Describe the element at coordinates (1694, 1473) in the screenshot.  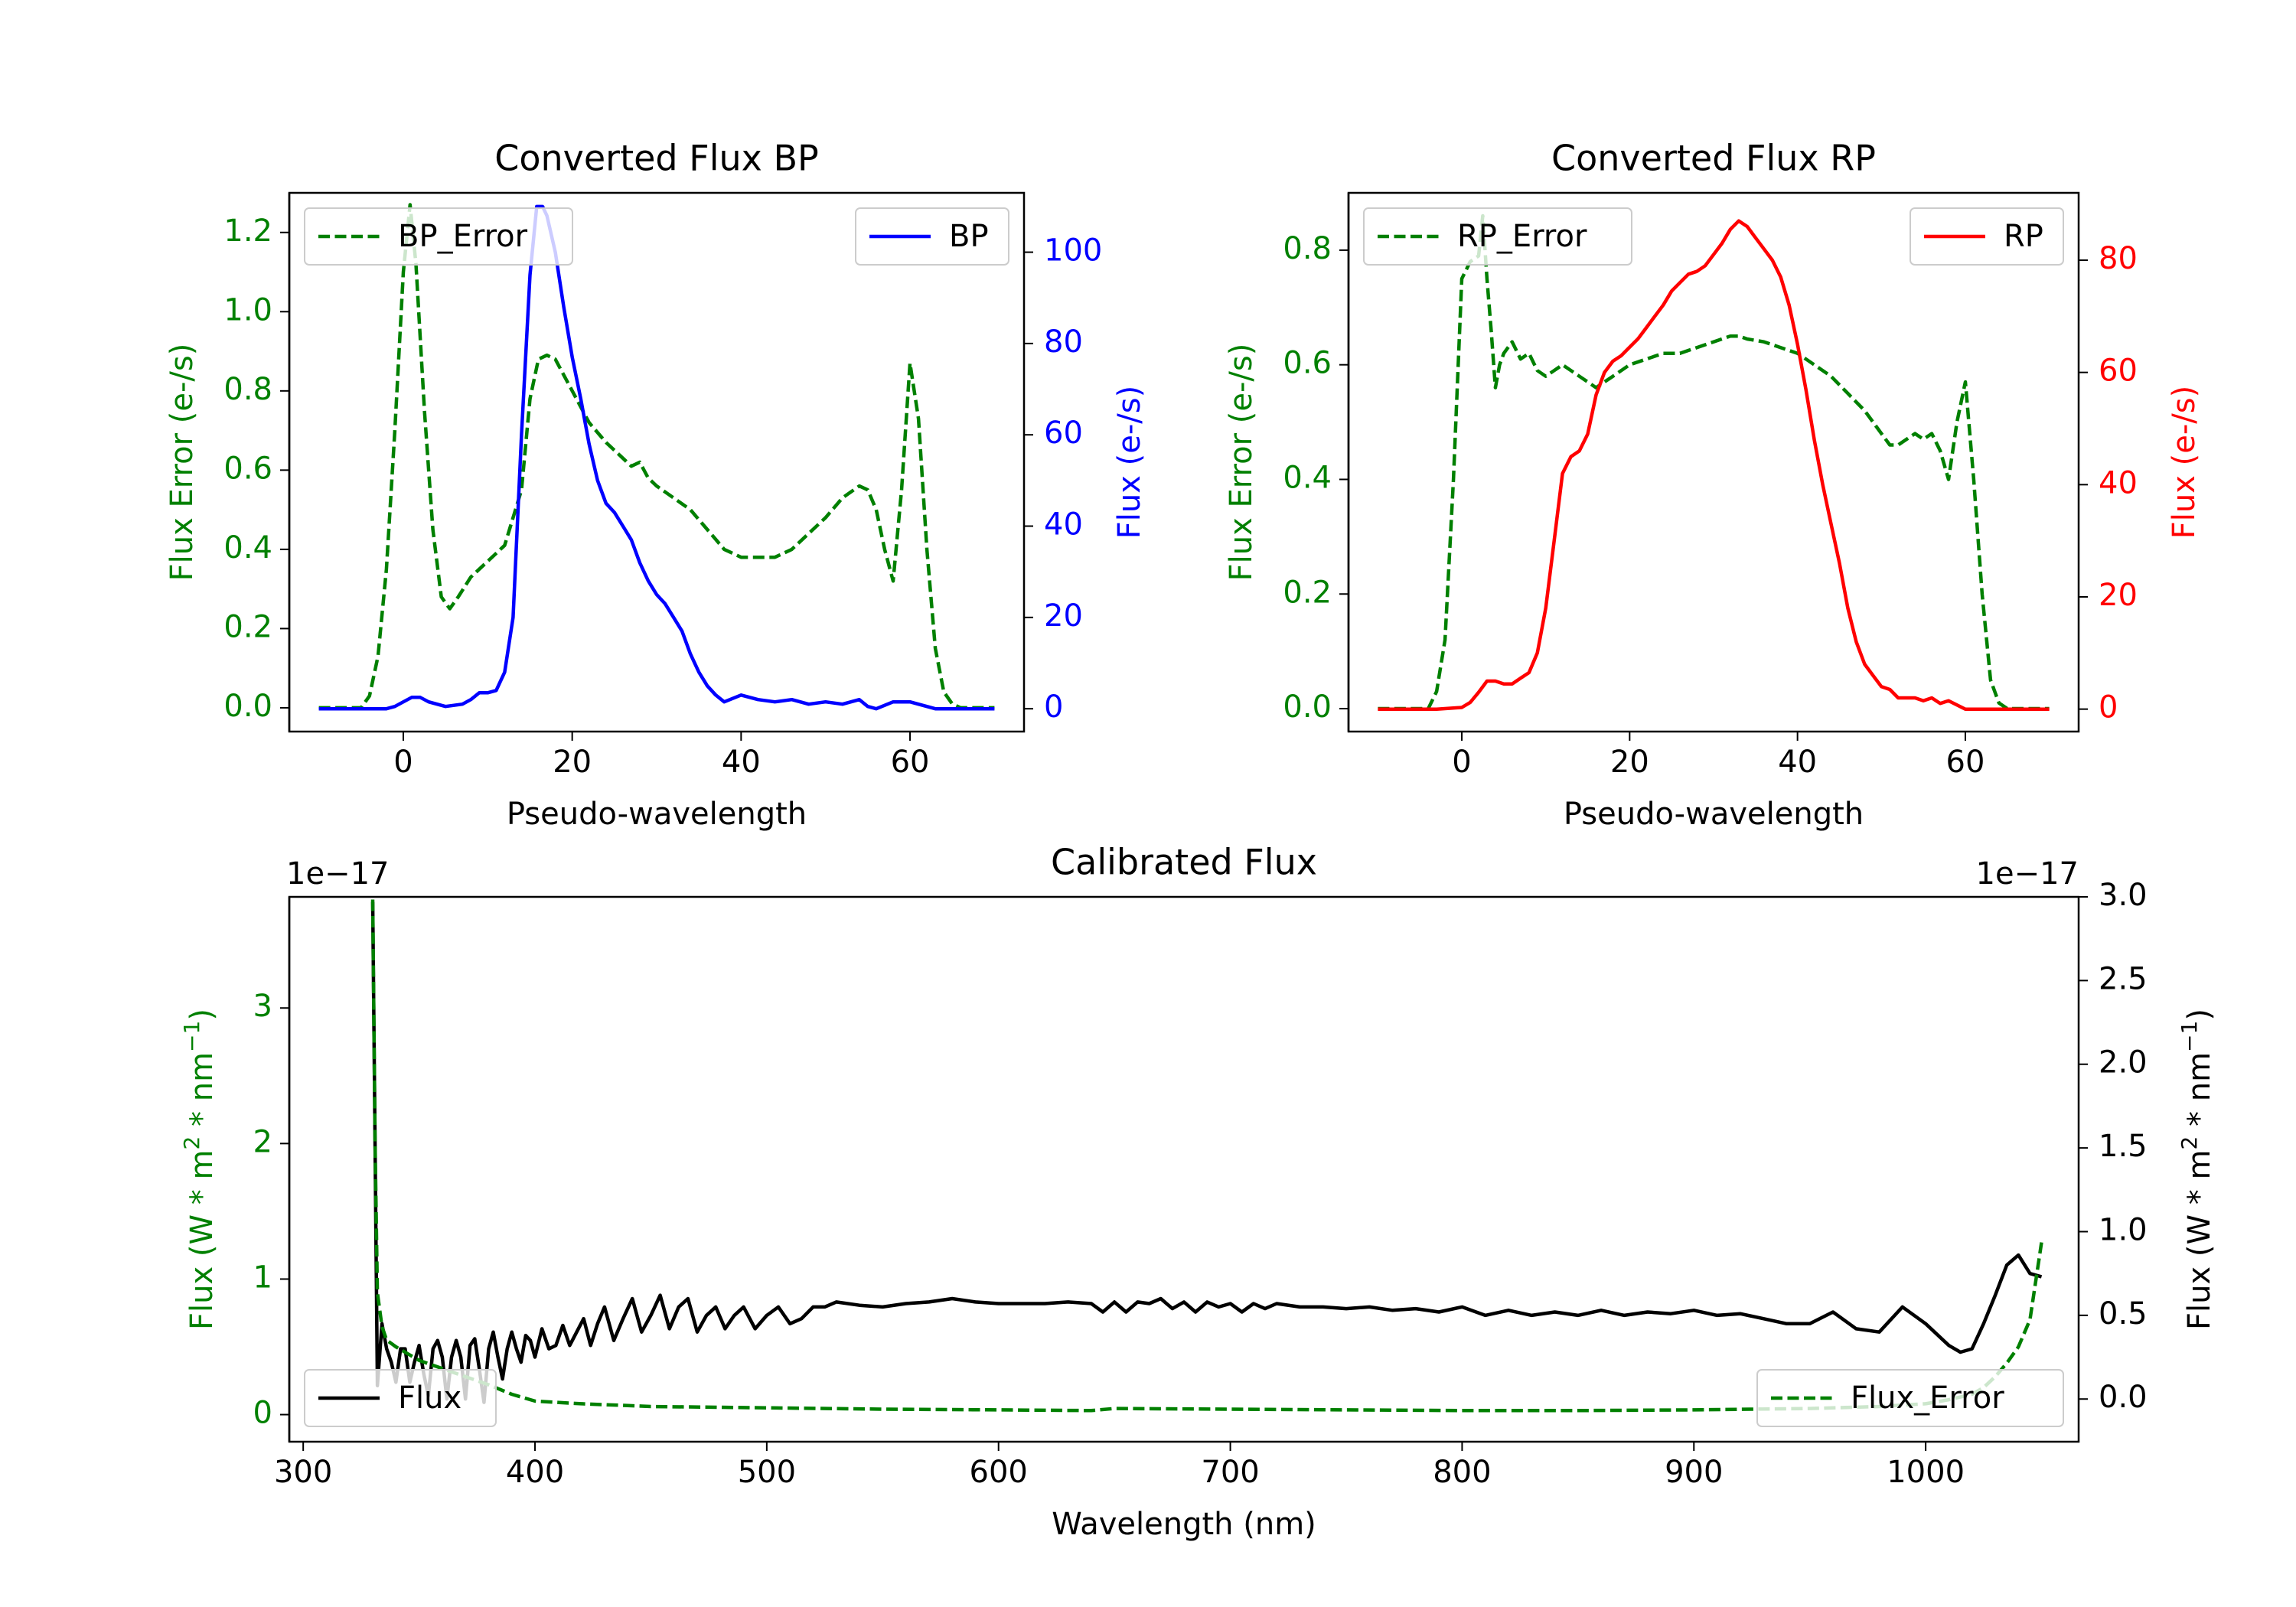
I see `x-tick-label: 900` at that location.